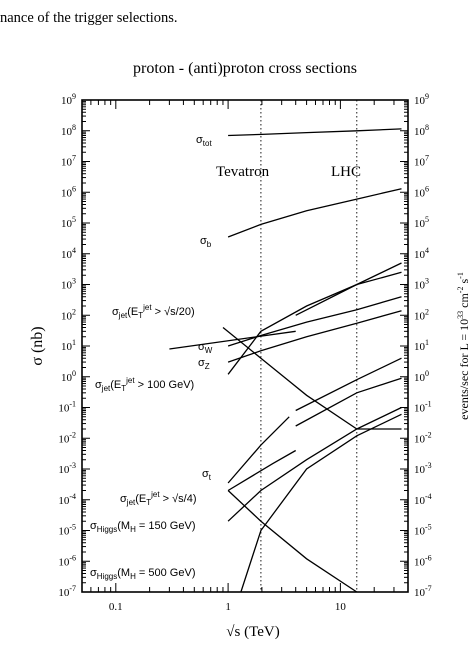 This screenshot has height=660, width=474. I want to click on y-tick-label-right: 10⁴, so click(421, 253).